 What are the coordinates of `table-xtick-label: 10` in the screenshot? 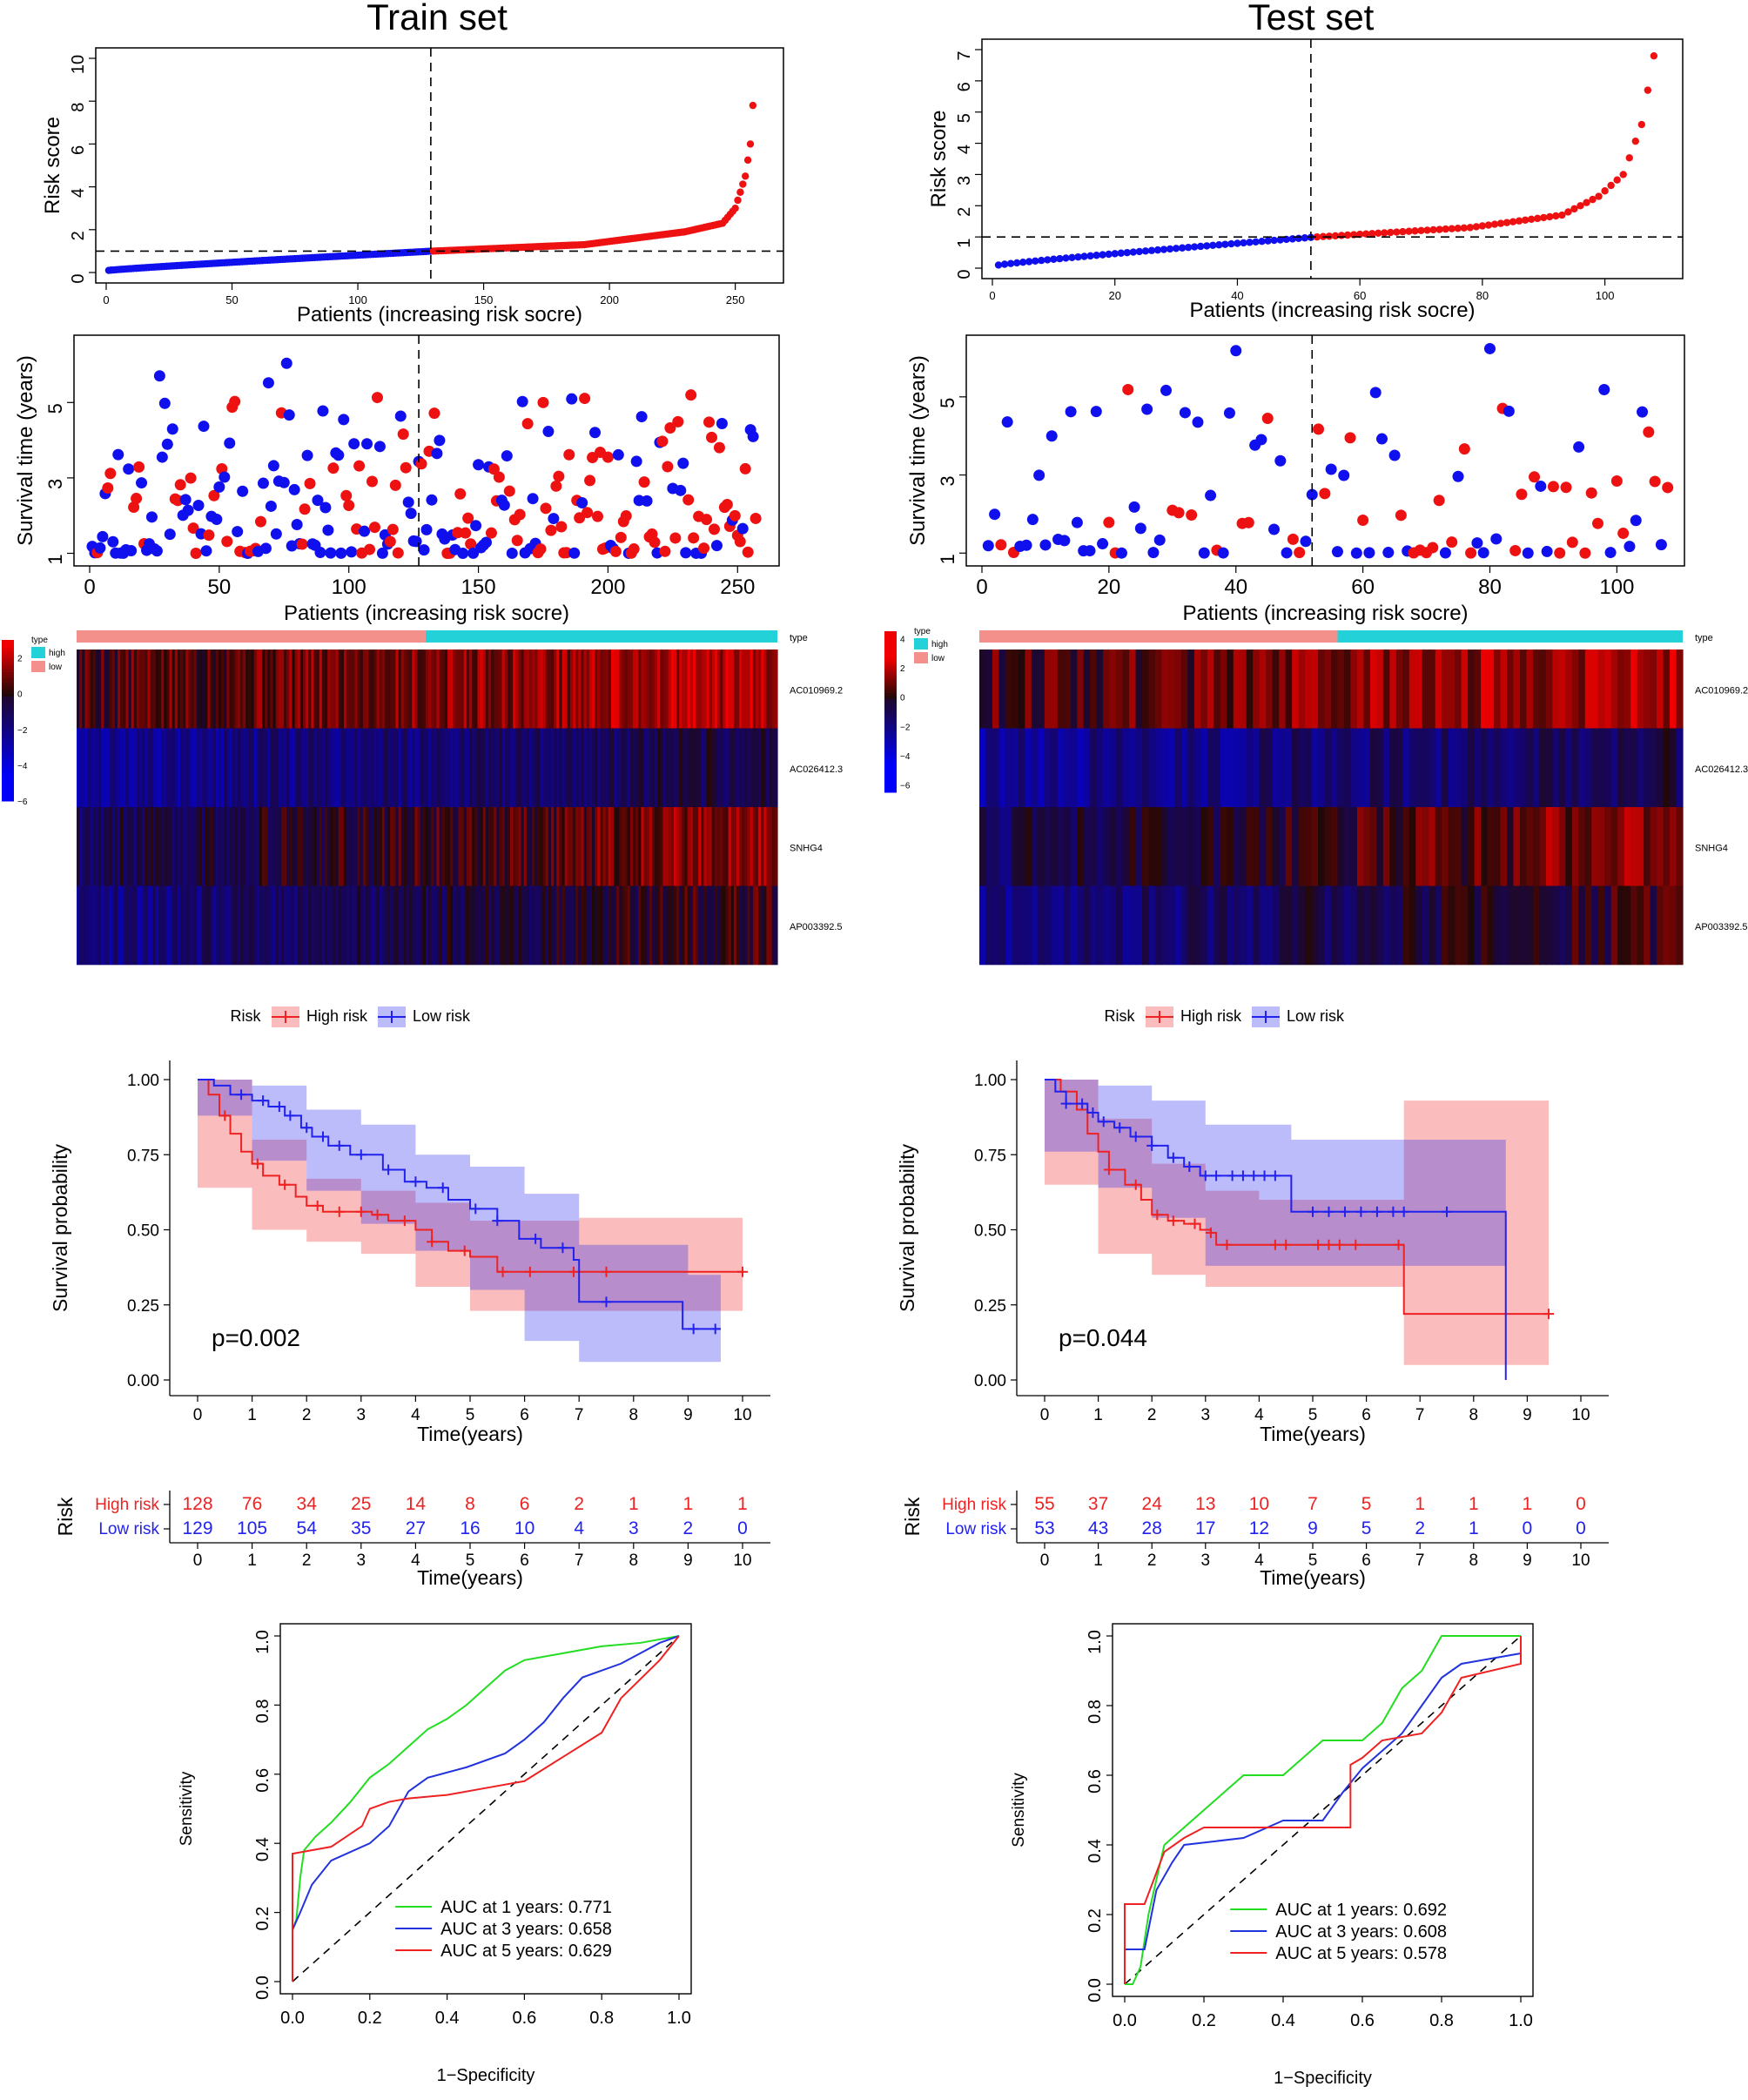 It's located at (742, 1561).